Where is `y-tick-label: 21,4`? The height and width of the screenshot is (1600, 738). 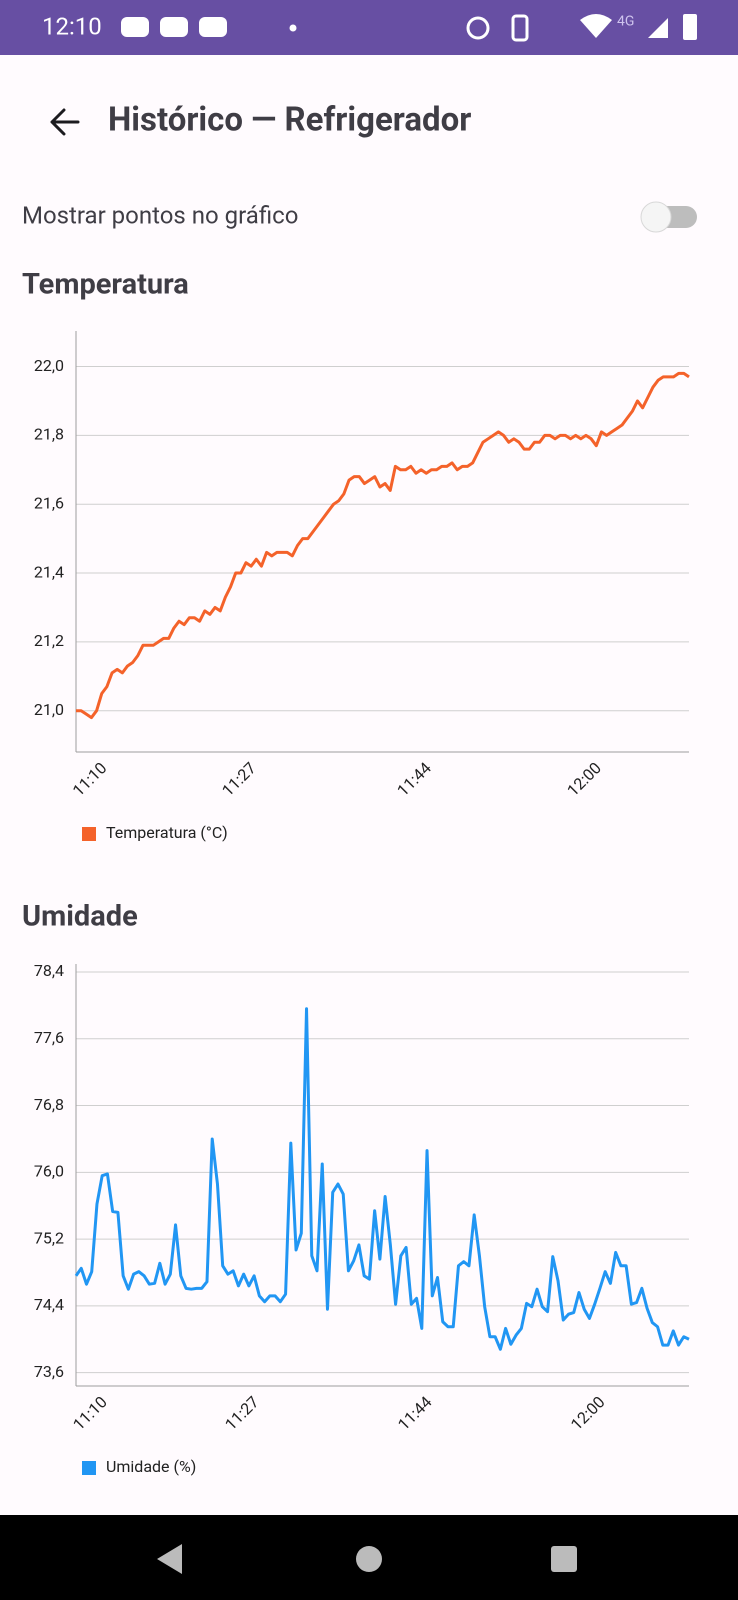
y-tick-label: 21,4 is located at coordinates (49, 571).